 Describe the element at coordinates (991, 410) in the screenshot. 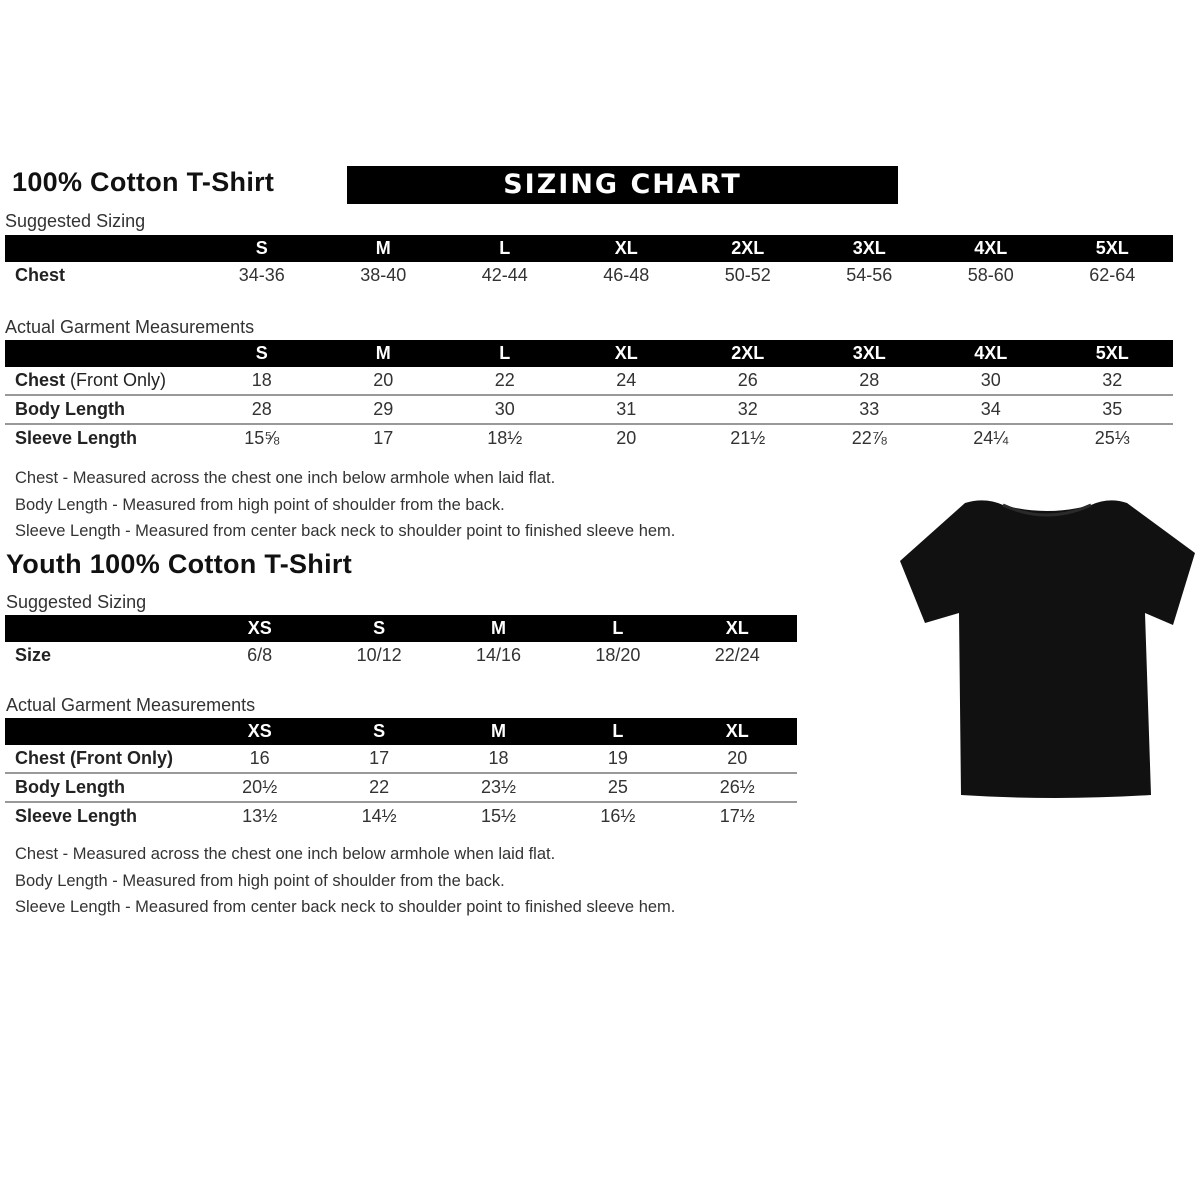

I see `cell-value: 34` at that location.